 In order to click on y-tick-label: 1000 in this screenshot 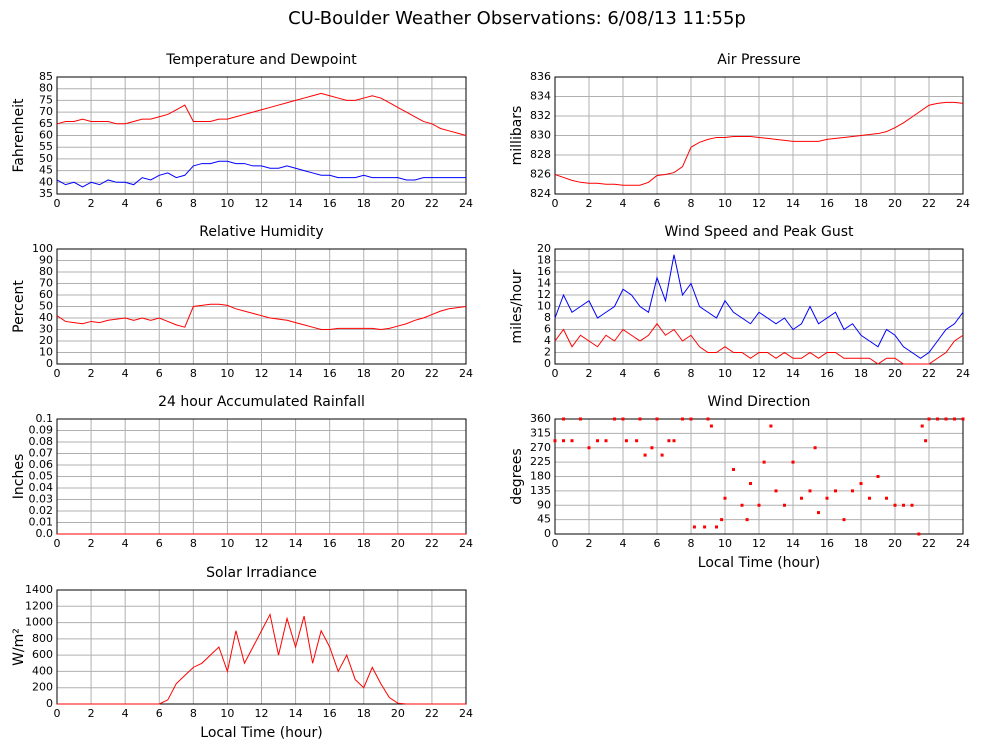, I will do `click(39, 622)`.